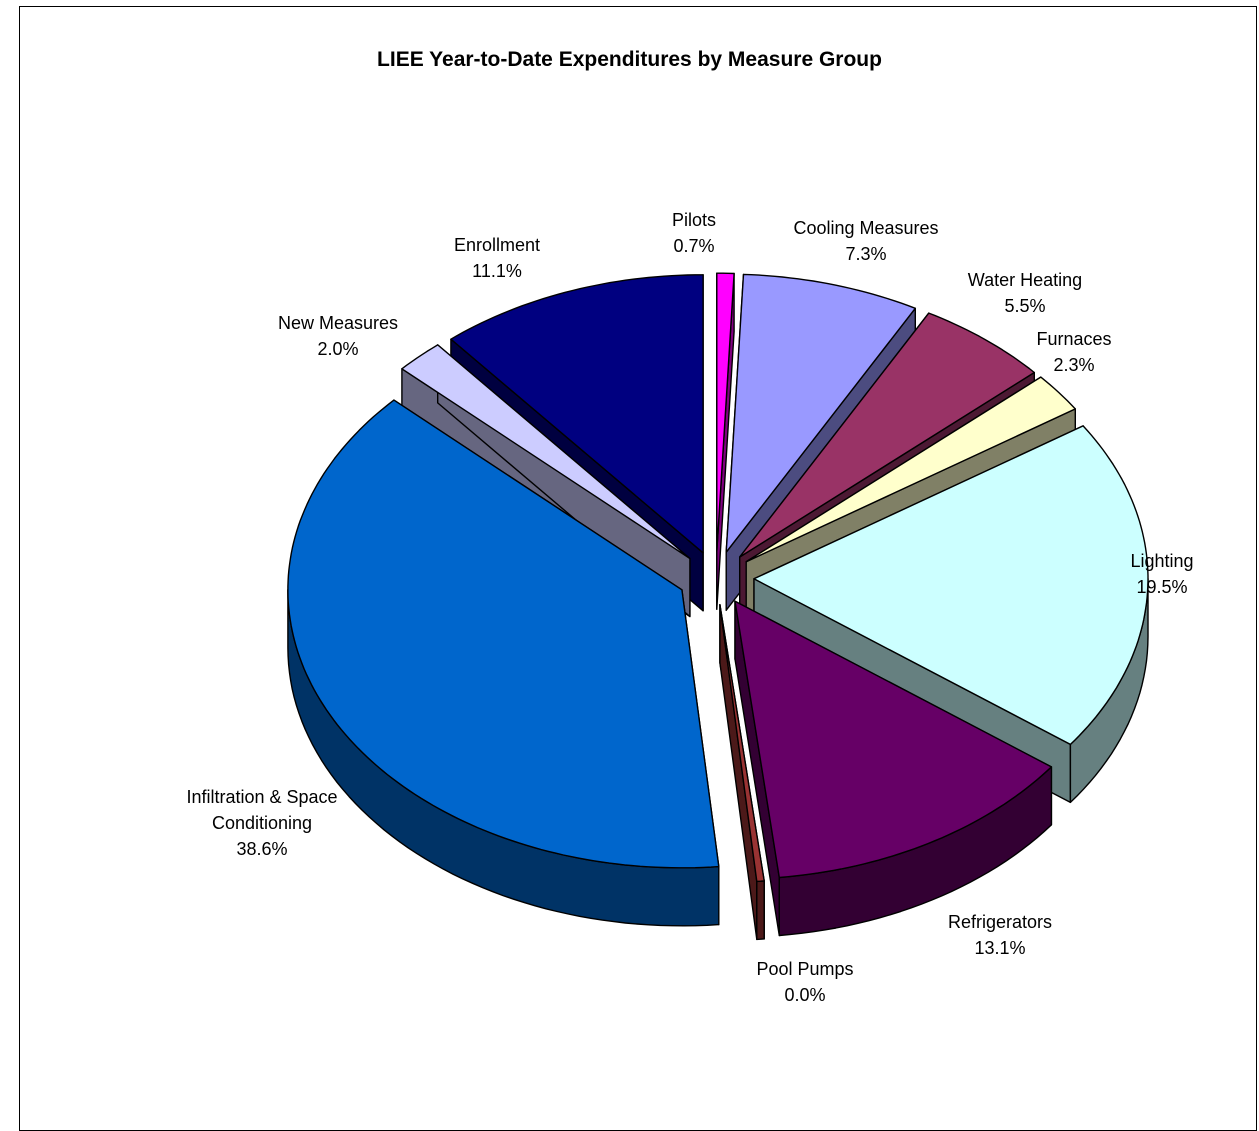 Image resolution: width=1259 pixels, height=1131 pixels. What do you see at coordinates (1024, 306) in the screenshot?
I see `label-water-heating-line-2: 5.5%` at bounding box center [1024, 306].